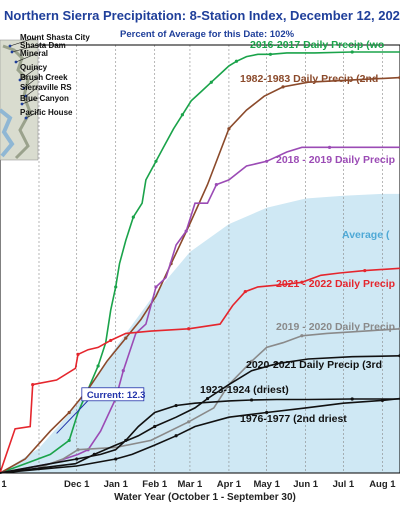 This screenshot has width=400, height=516. I want to click on x-tick-label-0: 1, so click(4, 484).